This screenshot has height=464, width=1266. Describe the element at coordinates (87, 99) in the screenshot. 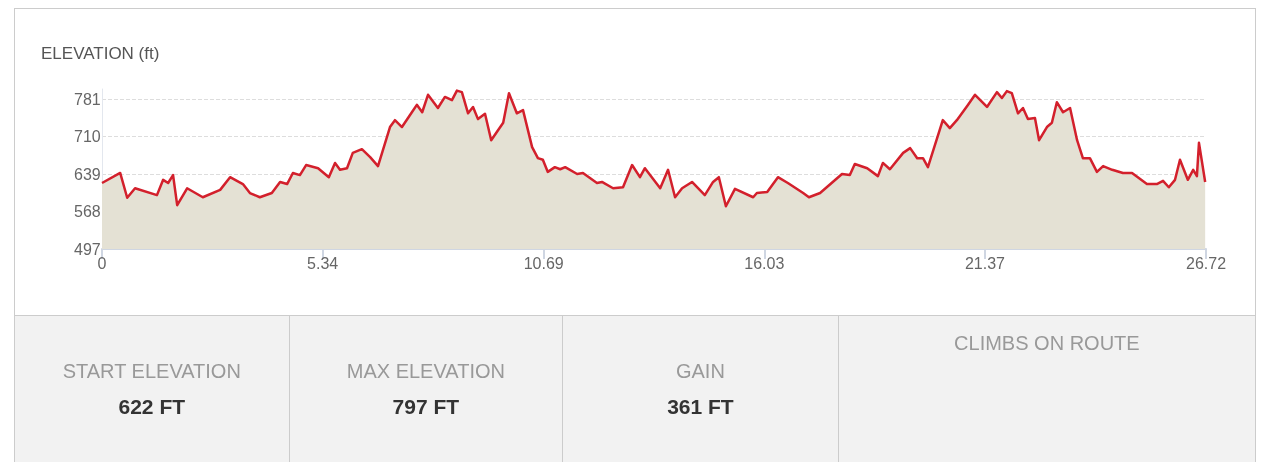

I see `y-tick-label: 781` at that location.